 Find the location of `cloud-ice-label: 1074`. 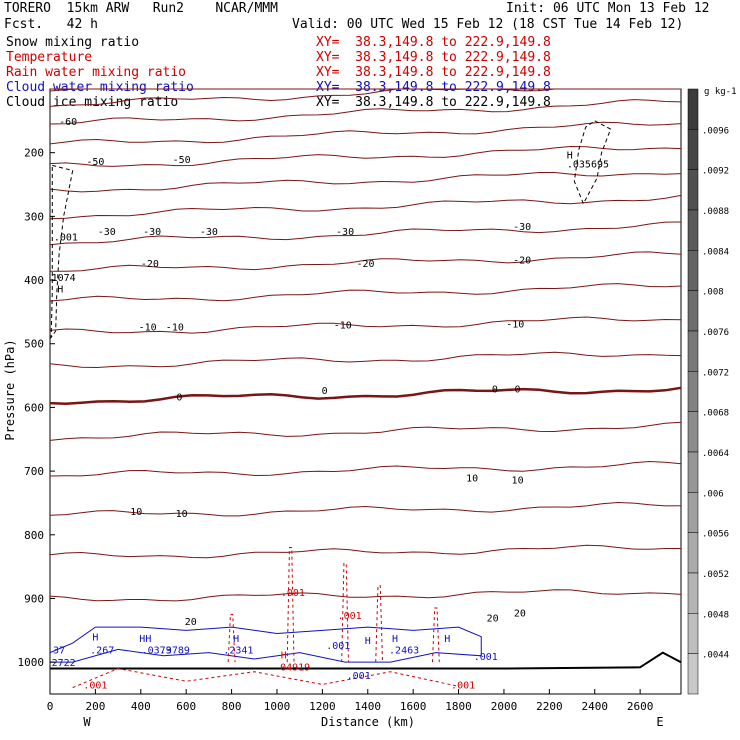

cloud-ice-label: 1074 is located at coordinates (64, 278).